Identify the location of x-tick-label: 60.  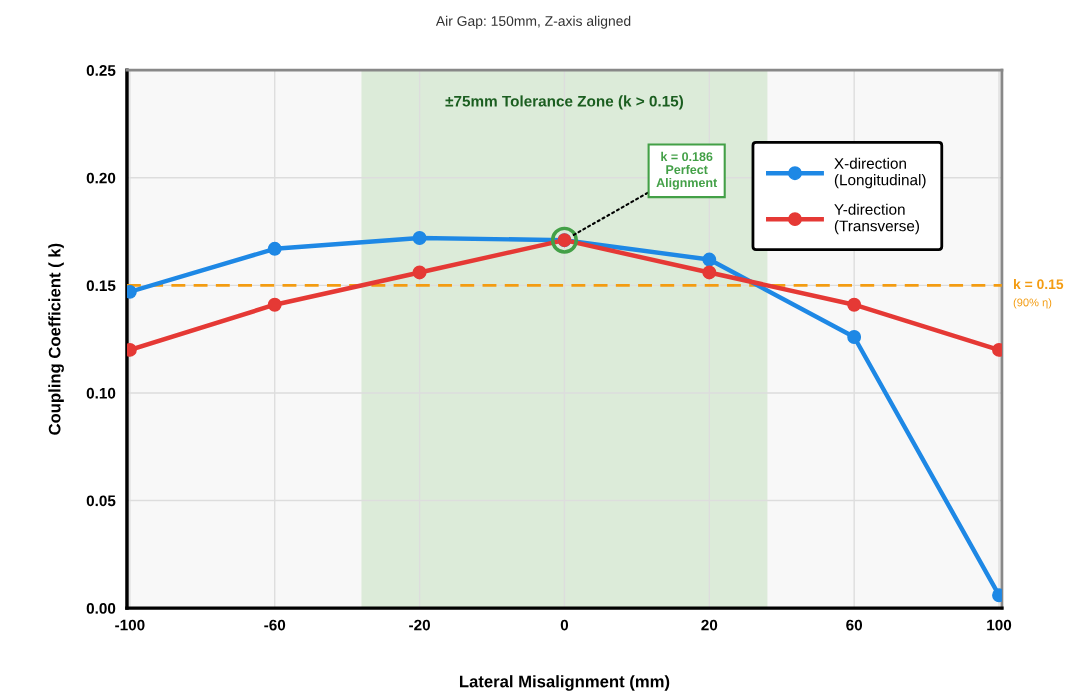
(854, 625).